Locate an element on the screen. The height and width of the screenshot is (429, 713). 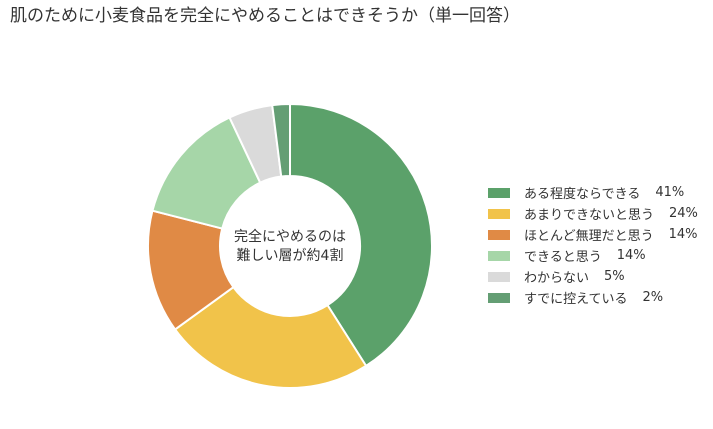
legend-item: ほとんど無理だと思う 14% is located at coordinates (593, 234).